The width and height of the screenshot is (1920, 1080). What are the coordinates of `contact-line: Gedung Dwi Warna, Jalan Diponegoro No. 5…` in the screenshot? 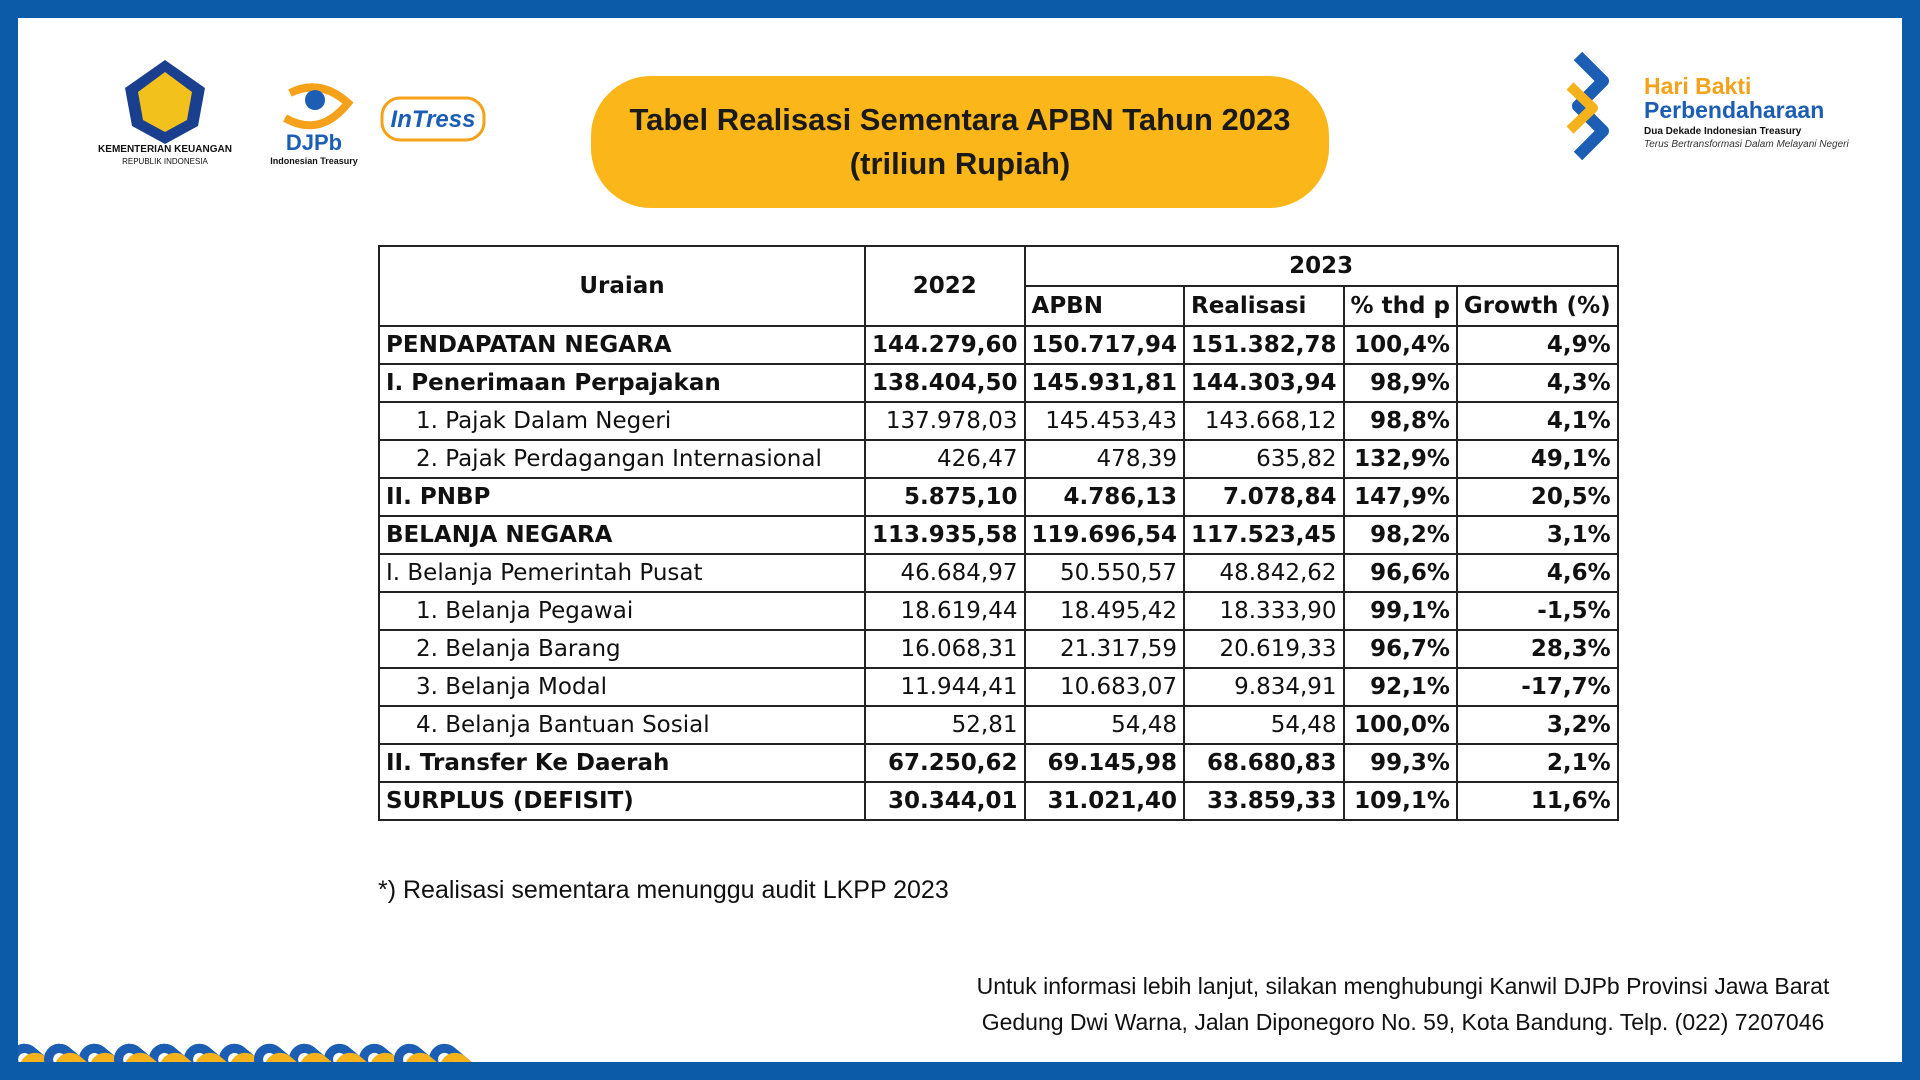 It's located at (1403, 1022).